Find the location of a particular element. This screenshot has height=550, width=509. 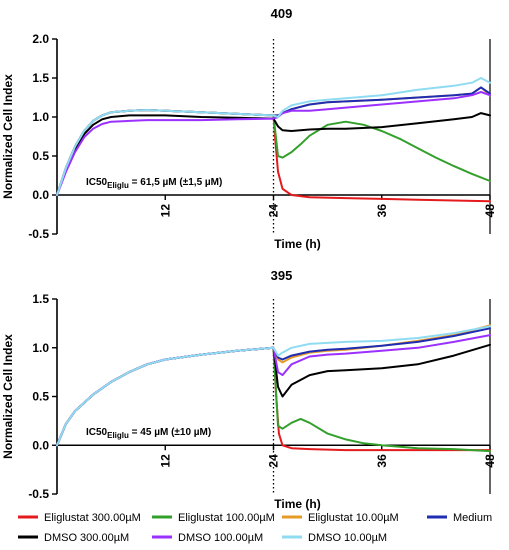

legend-label: Eliglustat 10.00µM is located at coordinates (353, 518).